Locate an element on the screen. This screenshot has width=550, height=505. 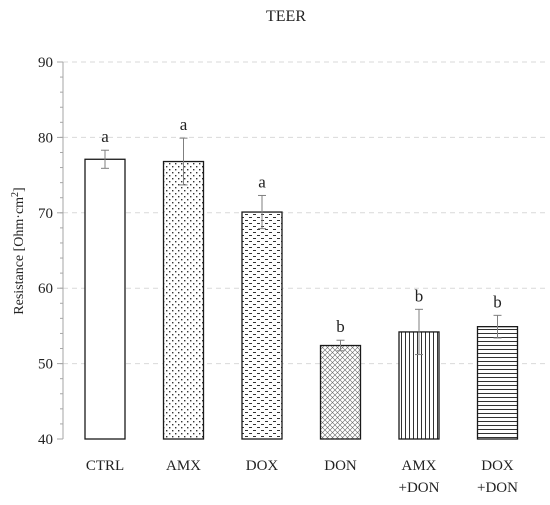
significance-label-2: a is located at coordinates (262, 181).